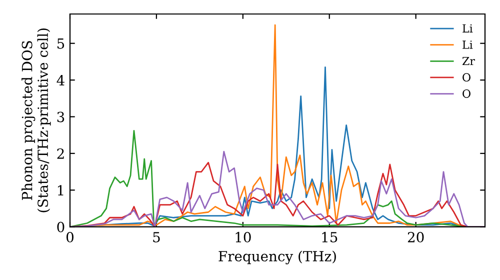  Describe the element at coordinates (243, 237) in the screenshot. I see `x-tick-label: 10` at that location.